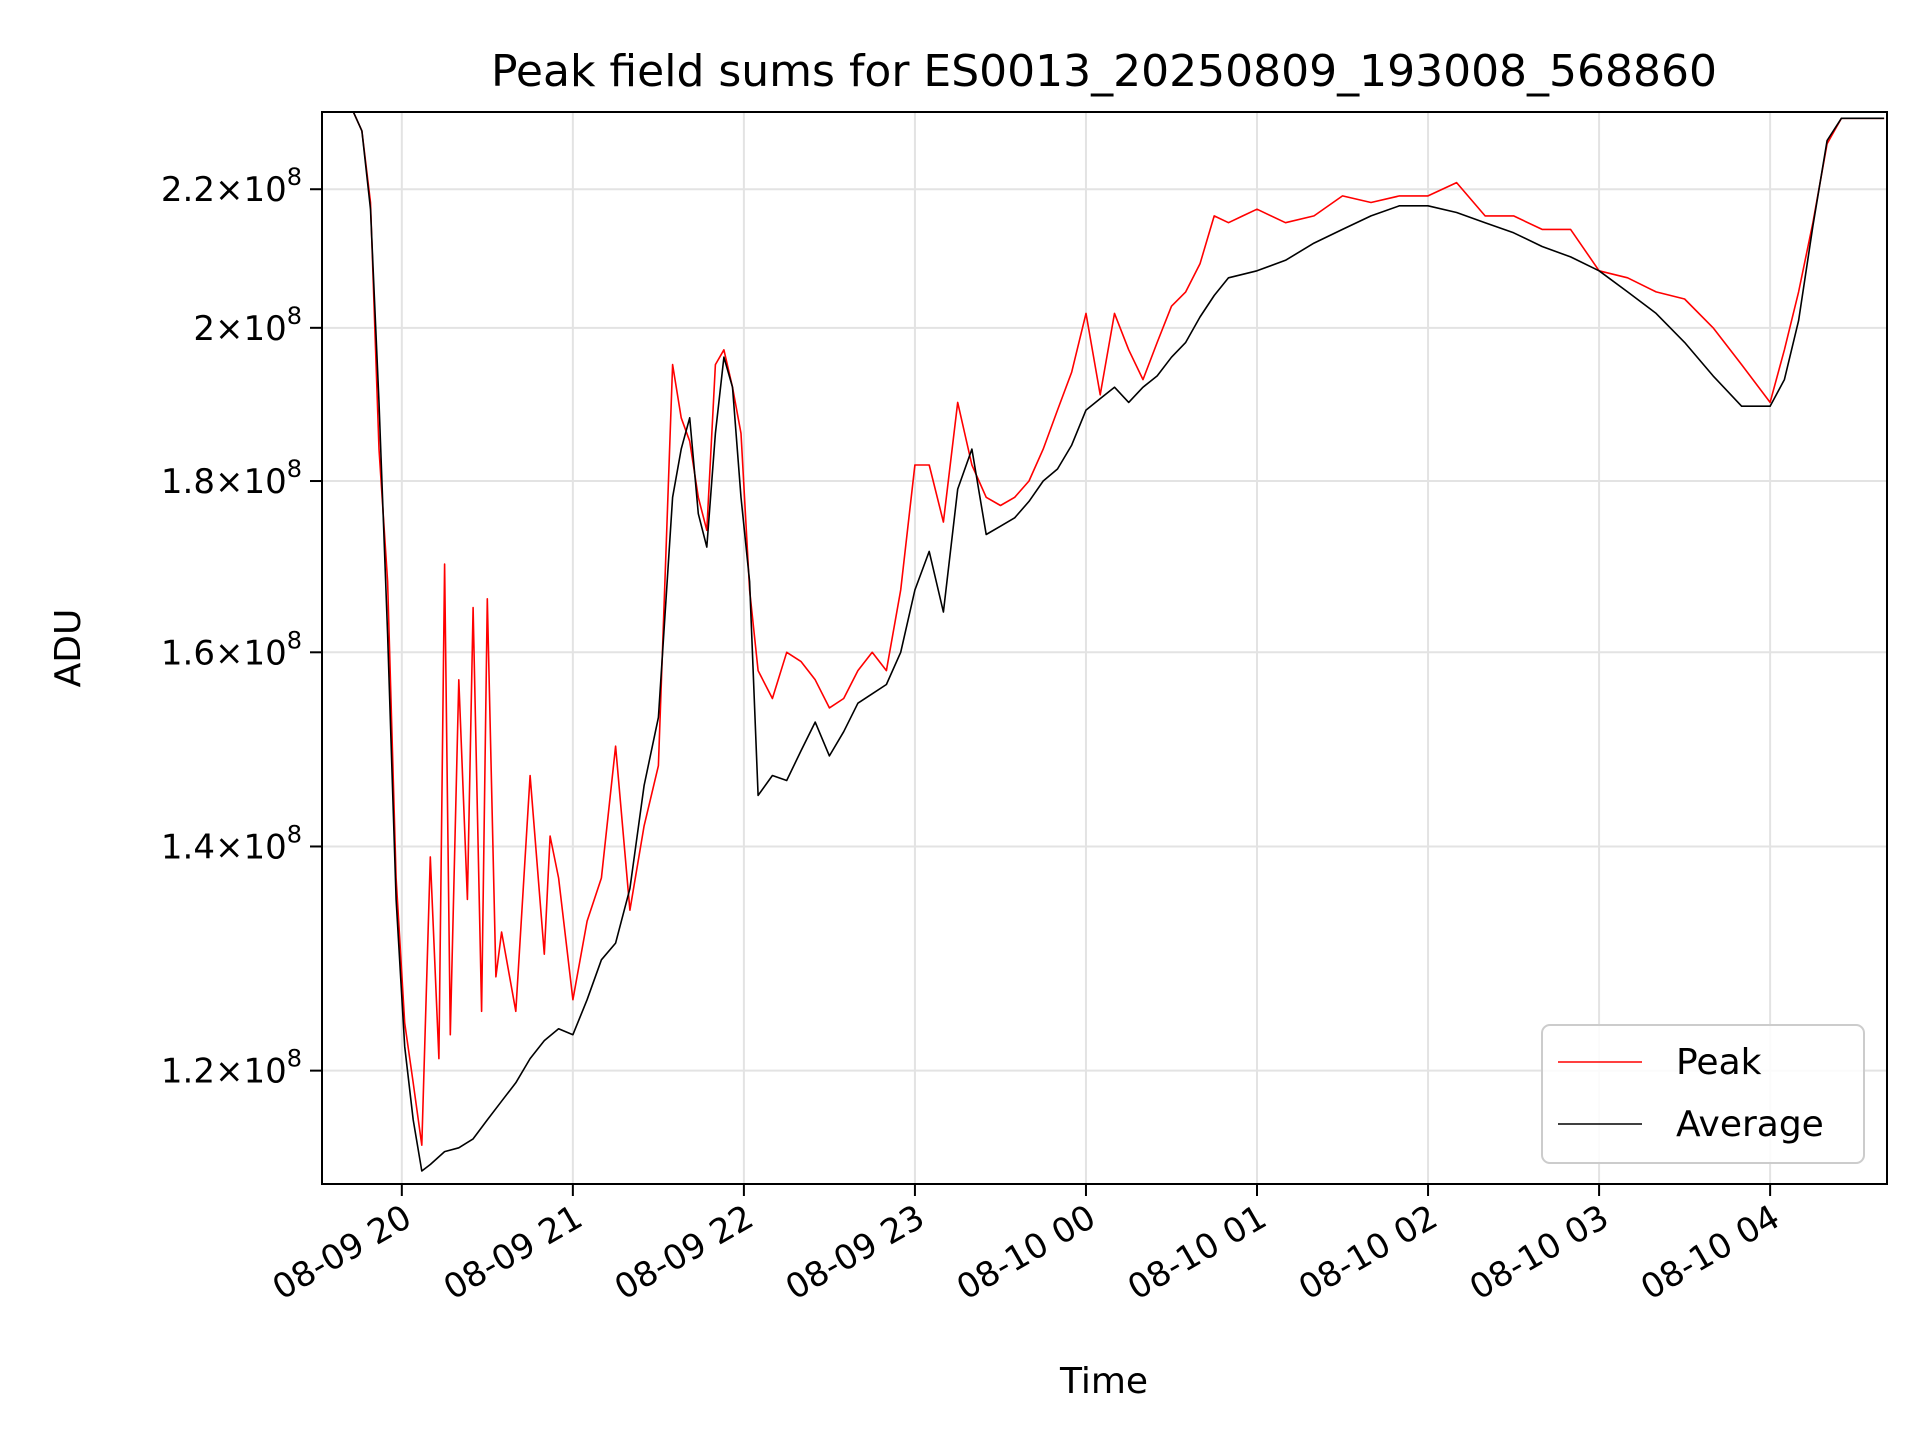 The height and width of the screenshot is (1440, 1920). Describe the element at coordinates (188, 482) in the screenshot. I see `y-tick-mantissa: 1.8` at that location.